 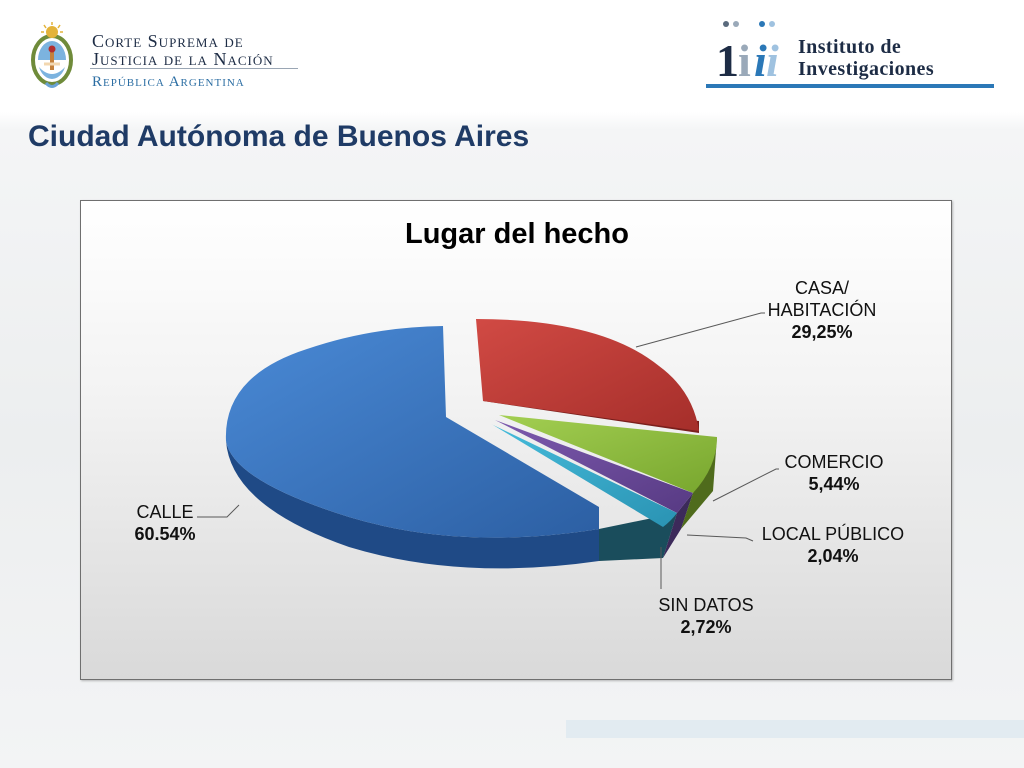 I want to click on slice-label-sin-datos-name: SIN DATOS, so click(x=706, y=605).